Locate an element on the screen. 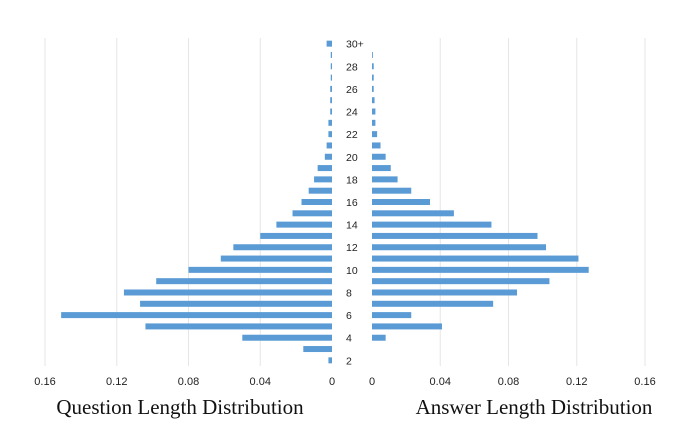 The width and height of the screenshot is (696, 432). category-label: 2 is located at coordinates (349, 361).